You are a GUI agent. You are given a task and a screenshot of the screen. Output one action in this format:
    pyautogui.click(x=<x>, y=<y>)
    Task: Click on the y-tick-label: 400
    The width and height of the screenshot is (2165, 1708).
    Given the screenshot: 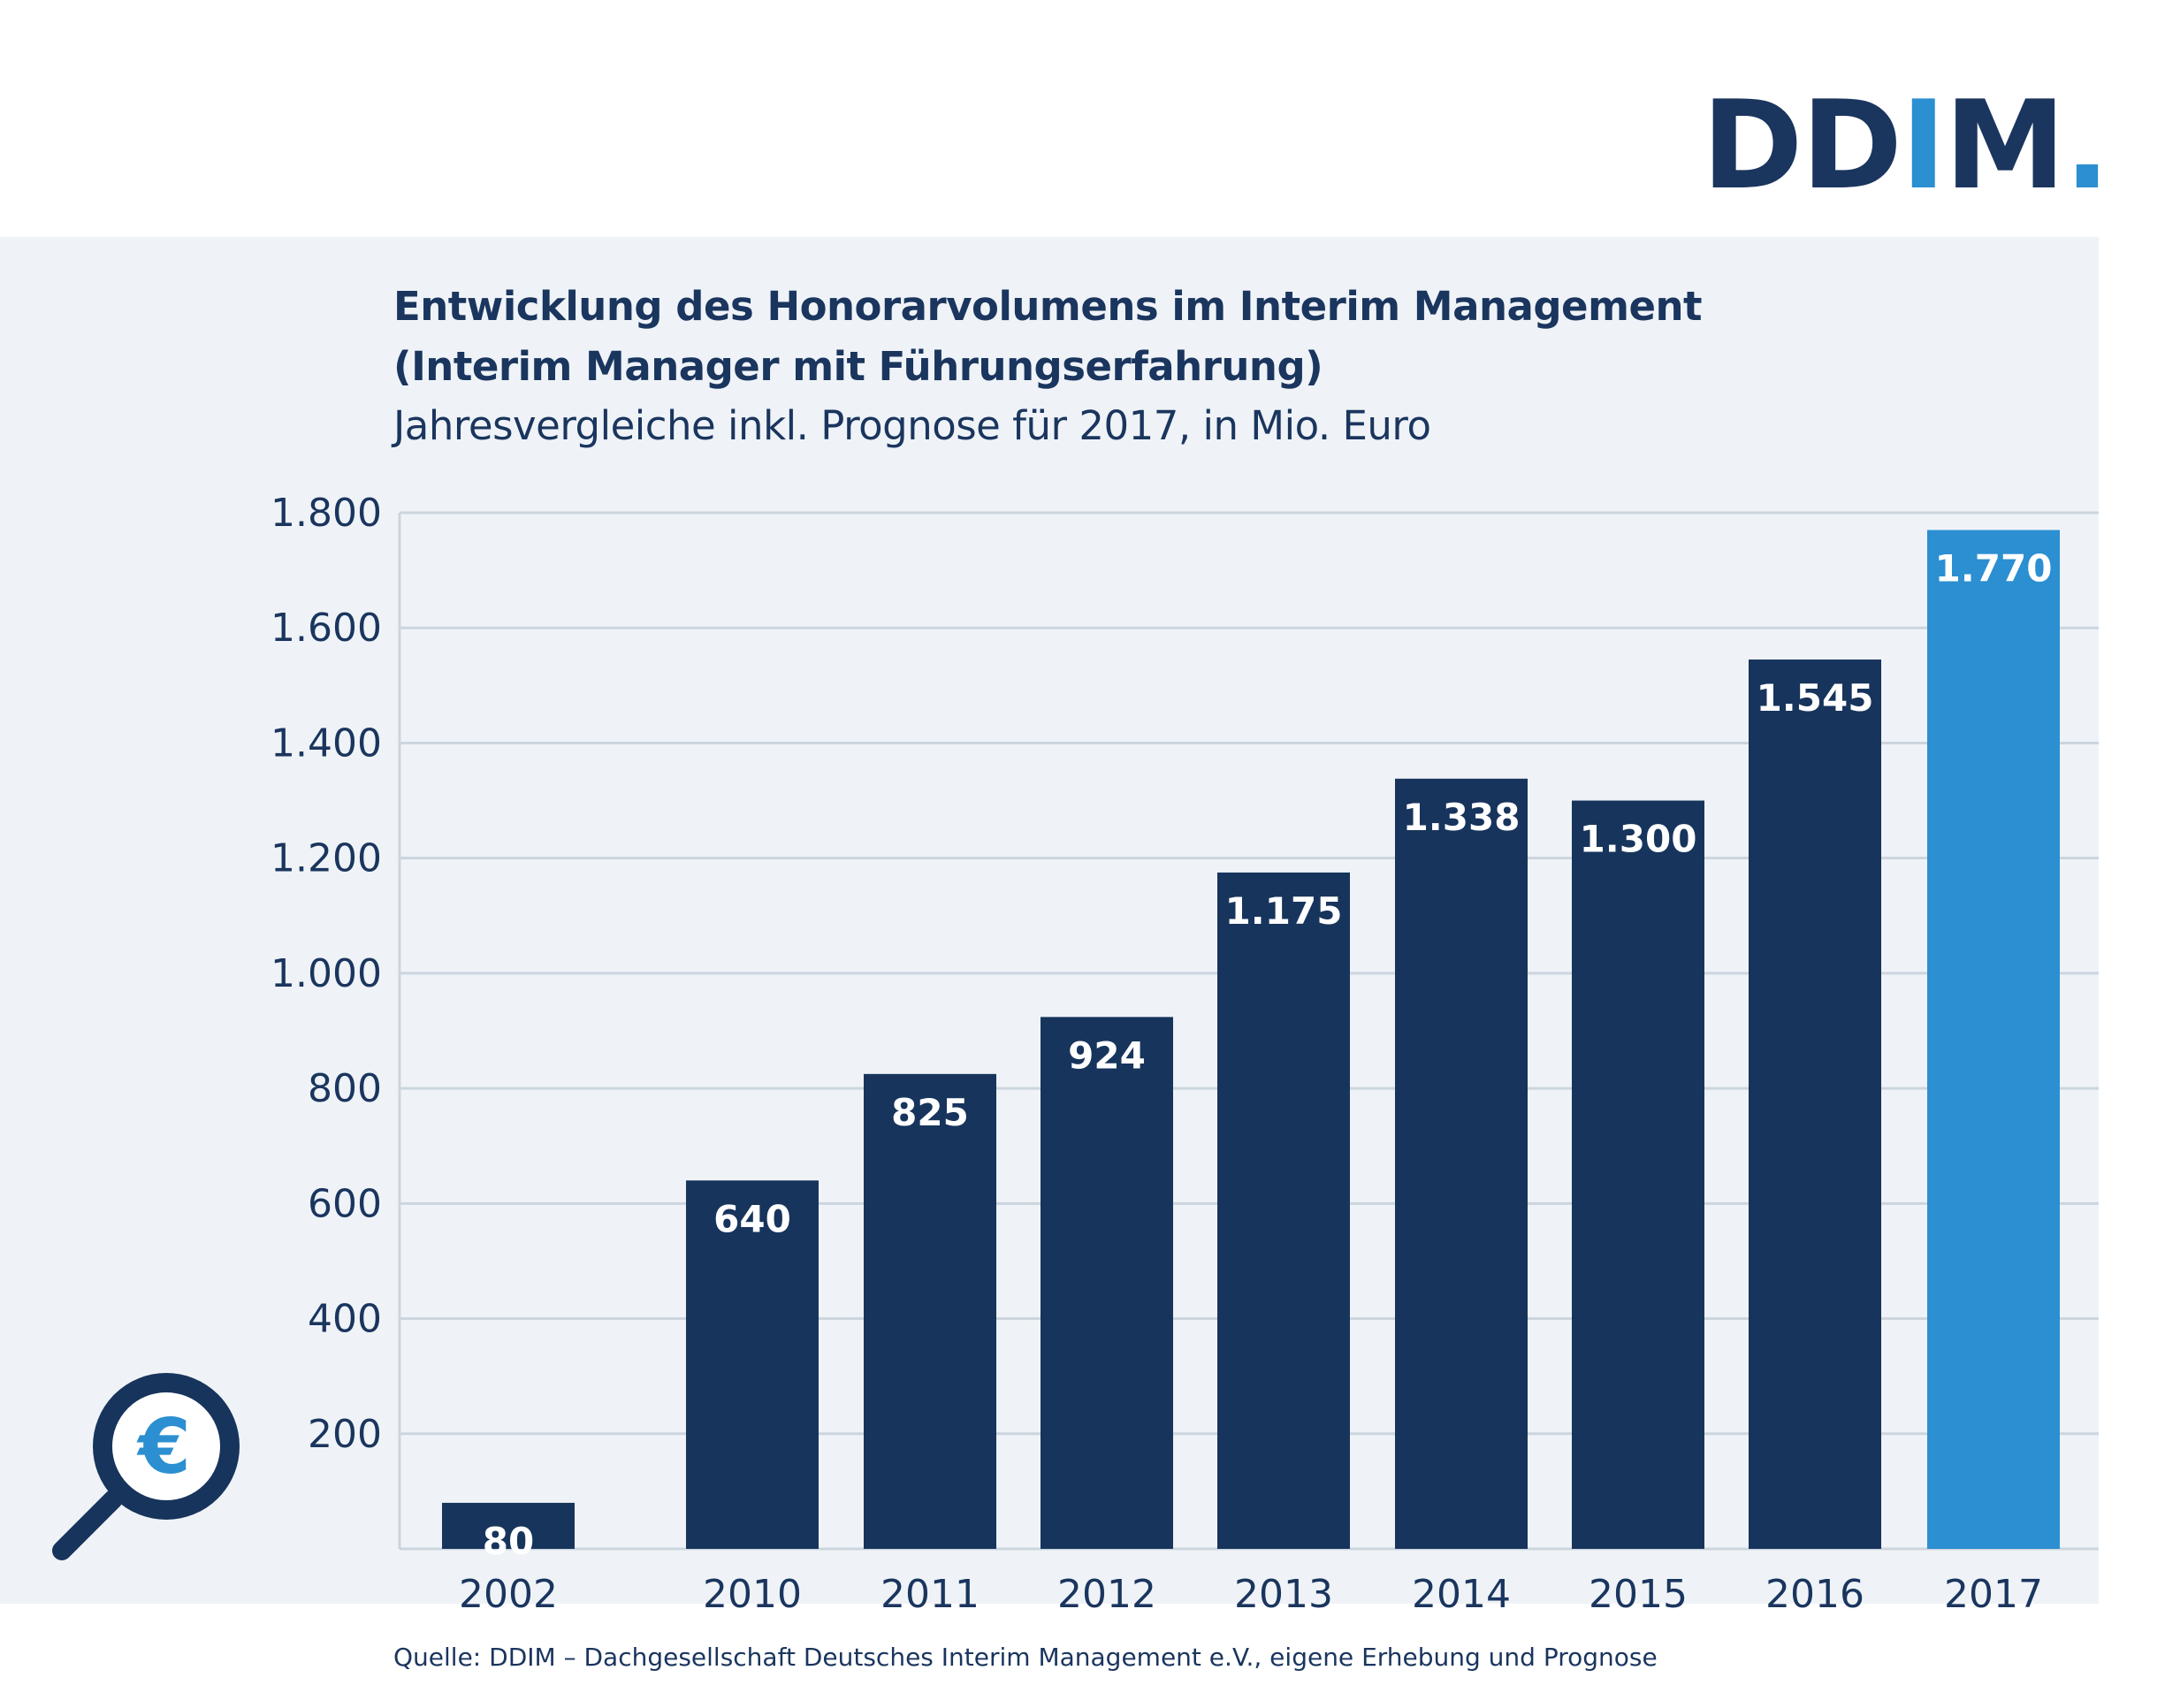 What is the action you would take?
    pyautogui.click(x=345, y=1319)
    